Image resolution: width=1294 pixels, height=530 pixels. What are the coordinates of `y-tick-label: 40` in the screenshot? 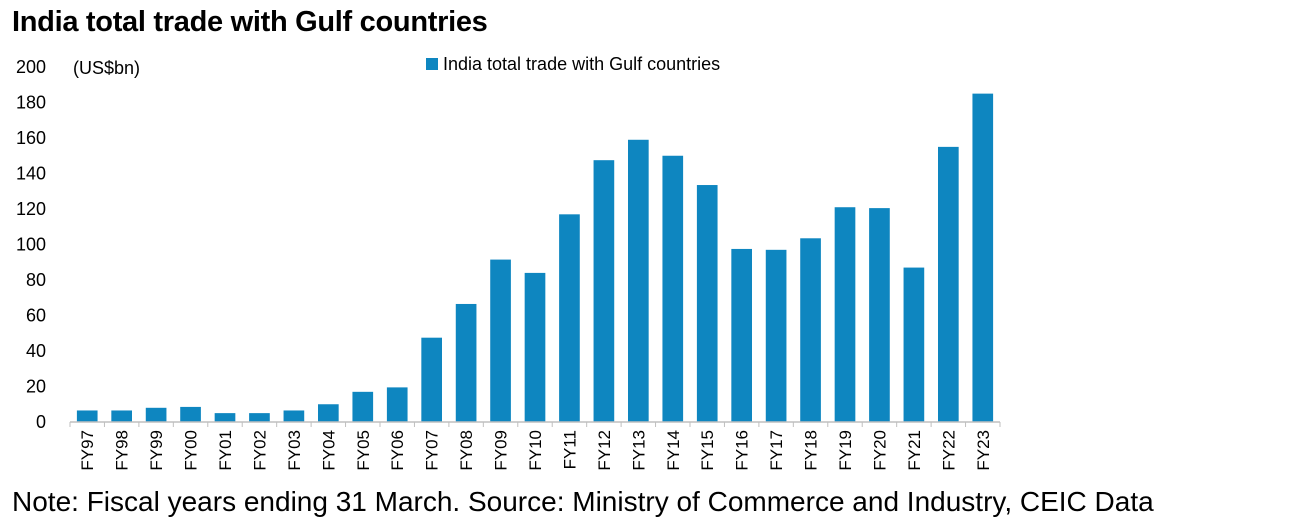 It's located at (36, 351).